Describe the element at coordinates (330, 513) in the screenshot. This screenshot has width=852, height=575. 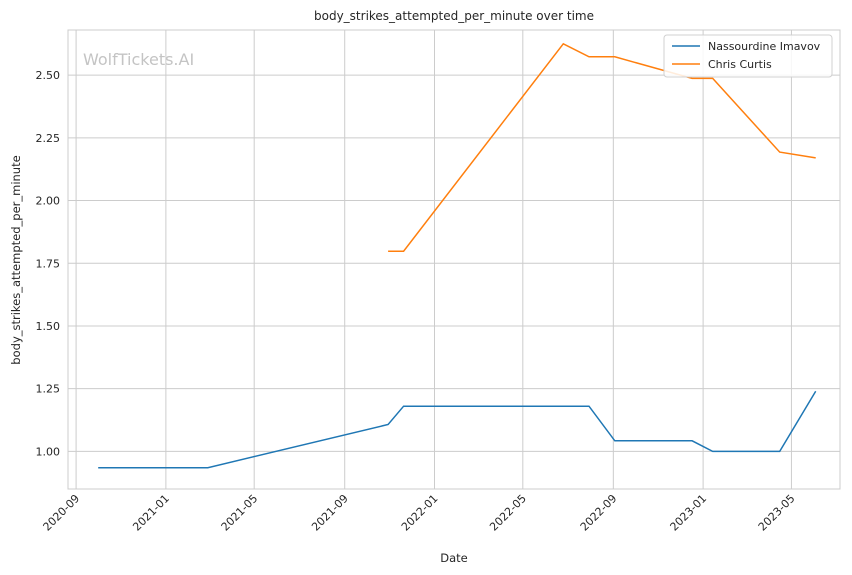
I see `x-tick-label: 2021-09` at that location.